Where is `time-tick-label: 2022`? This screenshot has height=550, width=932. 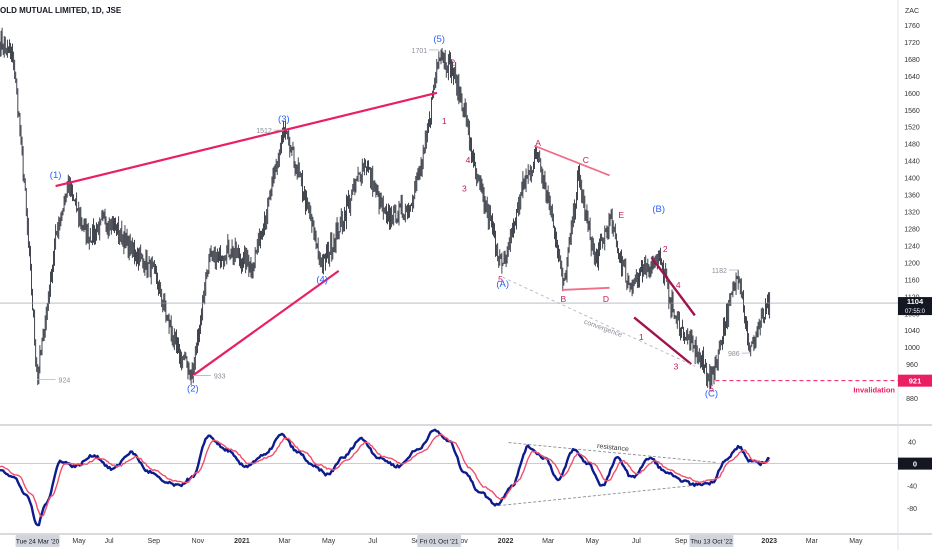
time-tick-label: 2022 is located at coordinates (506, 541).